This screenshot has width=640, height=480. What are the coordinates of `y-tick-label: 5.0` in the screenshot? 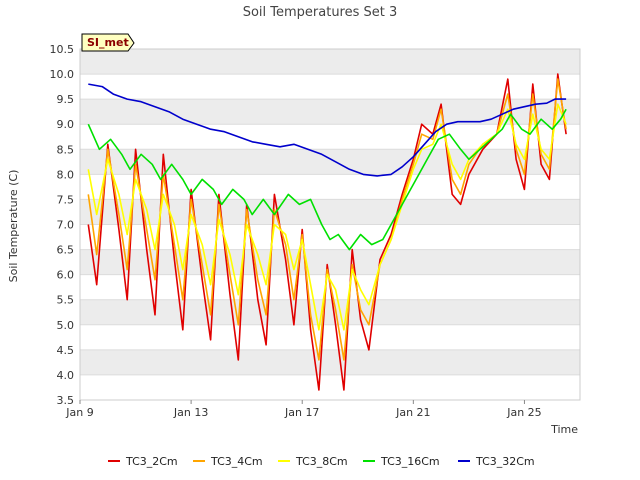 It's located at (66, 325).